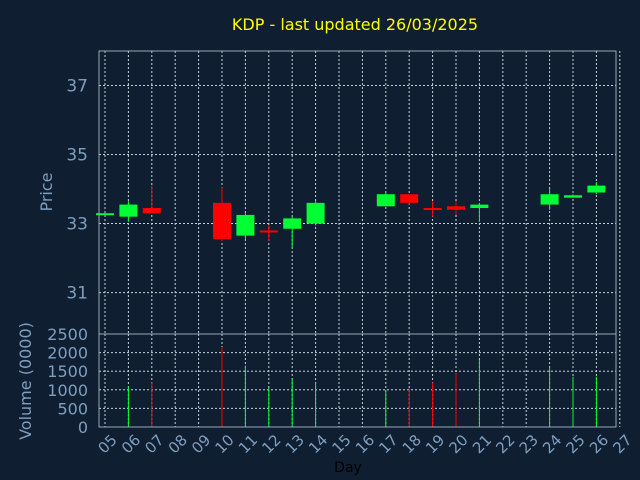 This screenshot has width=640, height=480. What do you see at coordinates (348, 468) in the screenshot?
I see `x-axis-label: Day` at bounding box center [348, 468].